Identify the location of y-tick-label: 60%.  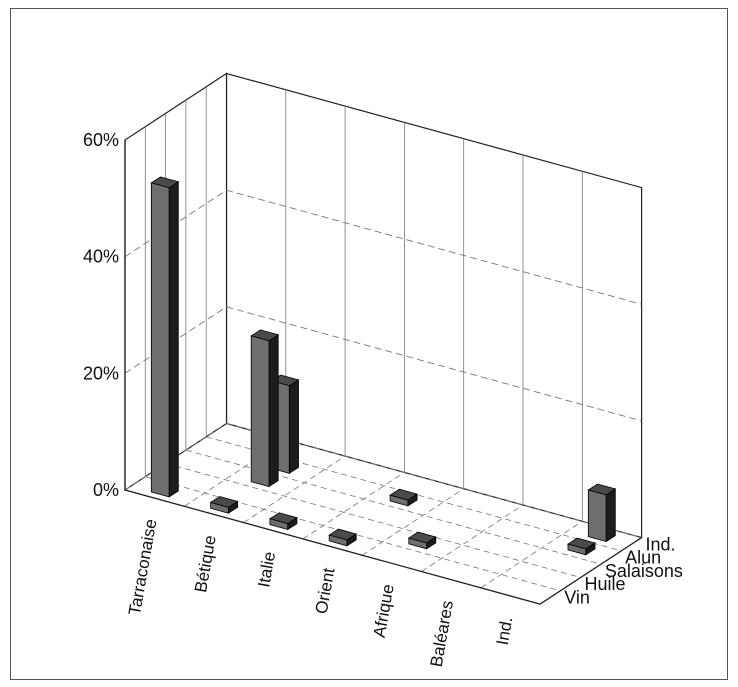
(101, 140).